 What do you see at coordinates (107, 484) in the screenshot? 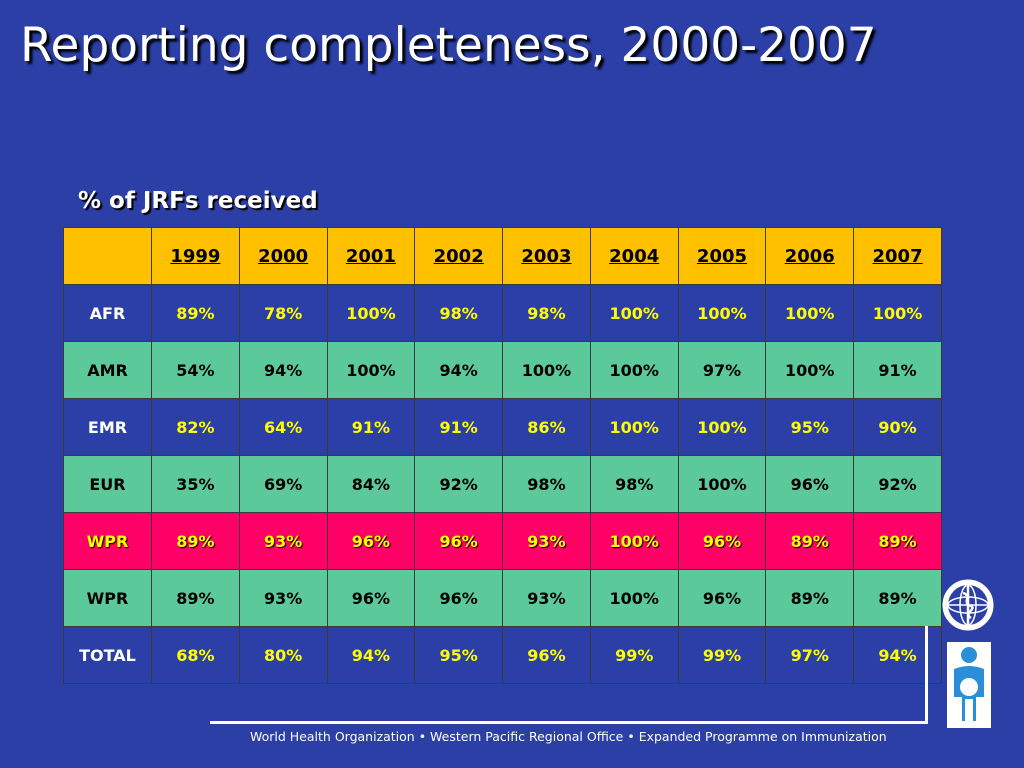
I see `row-region-label: EUR` at bounding box center [107, 484].